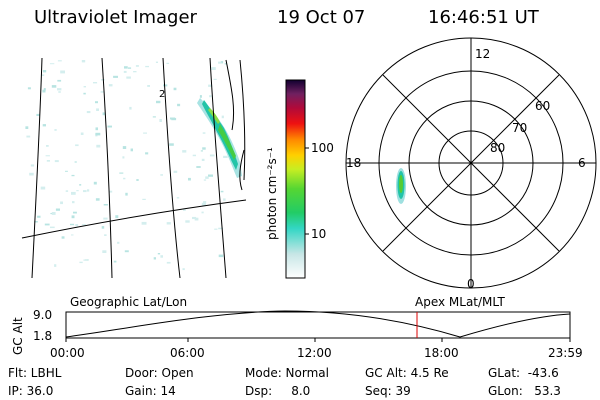 Image resolution: width=600 pixels, height=400 pixels. I want to click on colorbar-unit-label: photon cm⁻²s⁻¹, so click(272, 193).